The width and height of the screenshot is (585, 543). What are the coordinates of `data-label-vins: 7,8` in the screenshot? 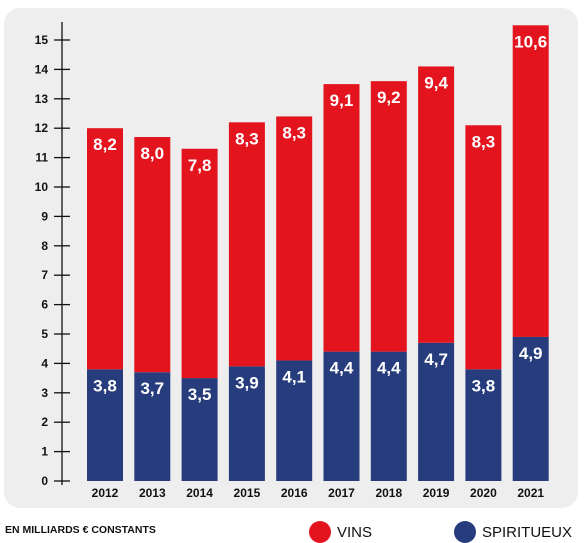 It's located at (200, 165).